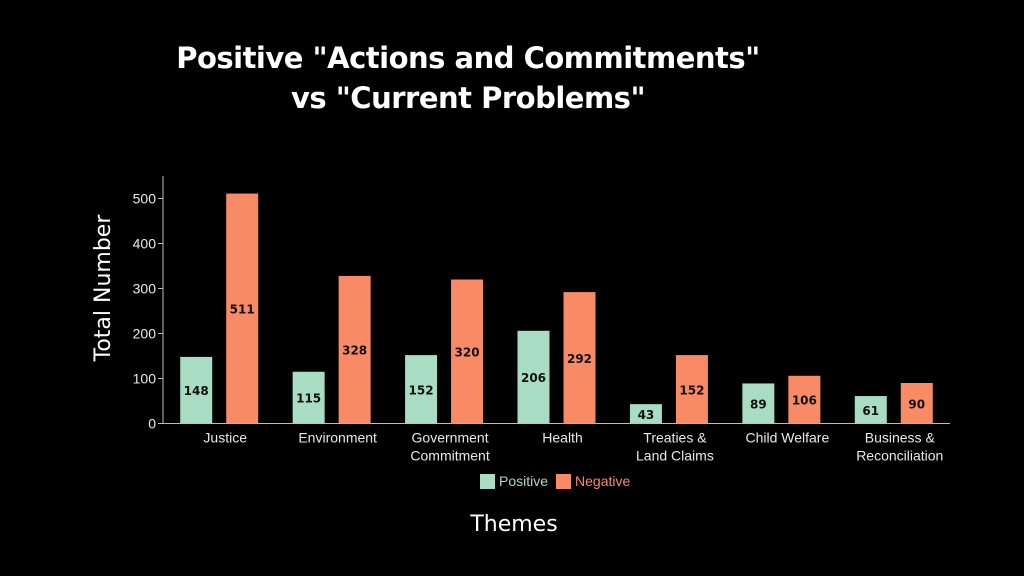 The height and width of the screenshot is (576, 1024). What do you see at coordinates (145, 379) in the screenshot?
I see `y-tick-label: 100` at bounding box center [145, 379].